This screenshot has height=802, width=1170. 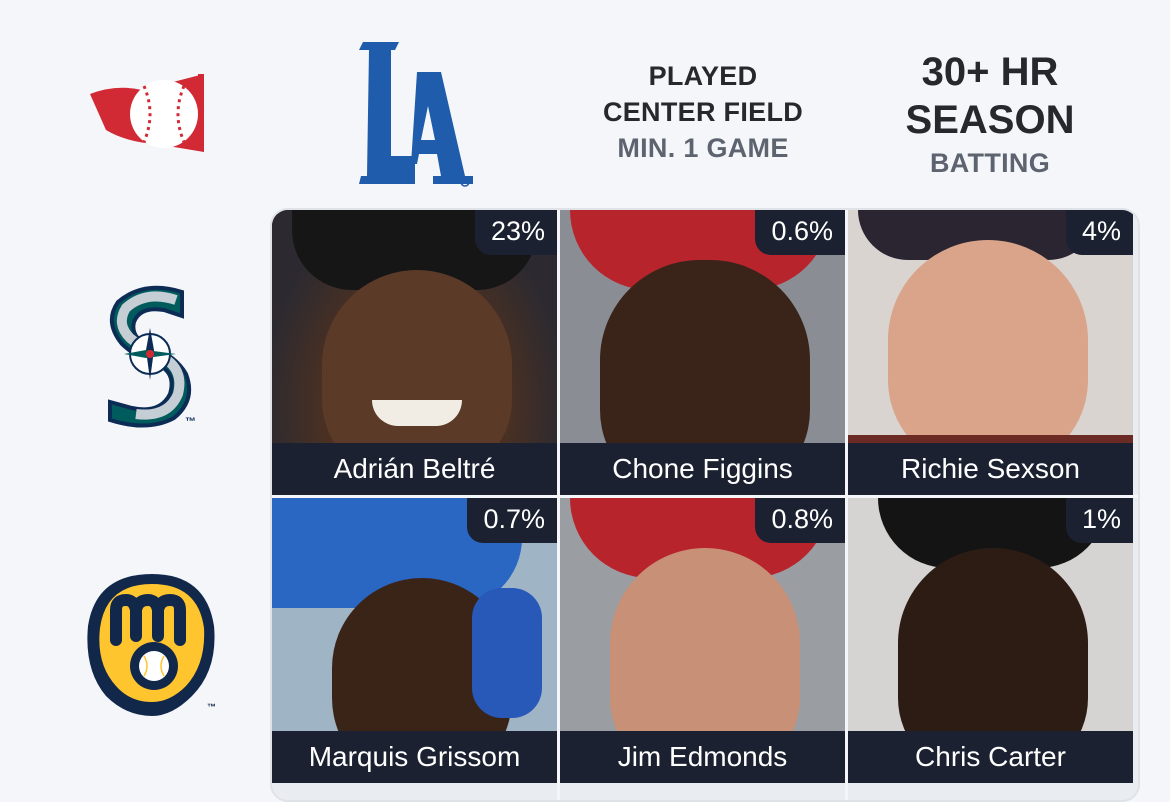 I want to click on column-header-line2: SEASON, so click(x=990, y=120).